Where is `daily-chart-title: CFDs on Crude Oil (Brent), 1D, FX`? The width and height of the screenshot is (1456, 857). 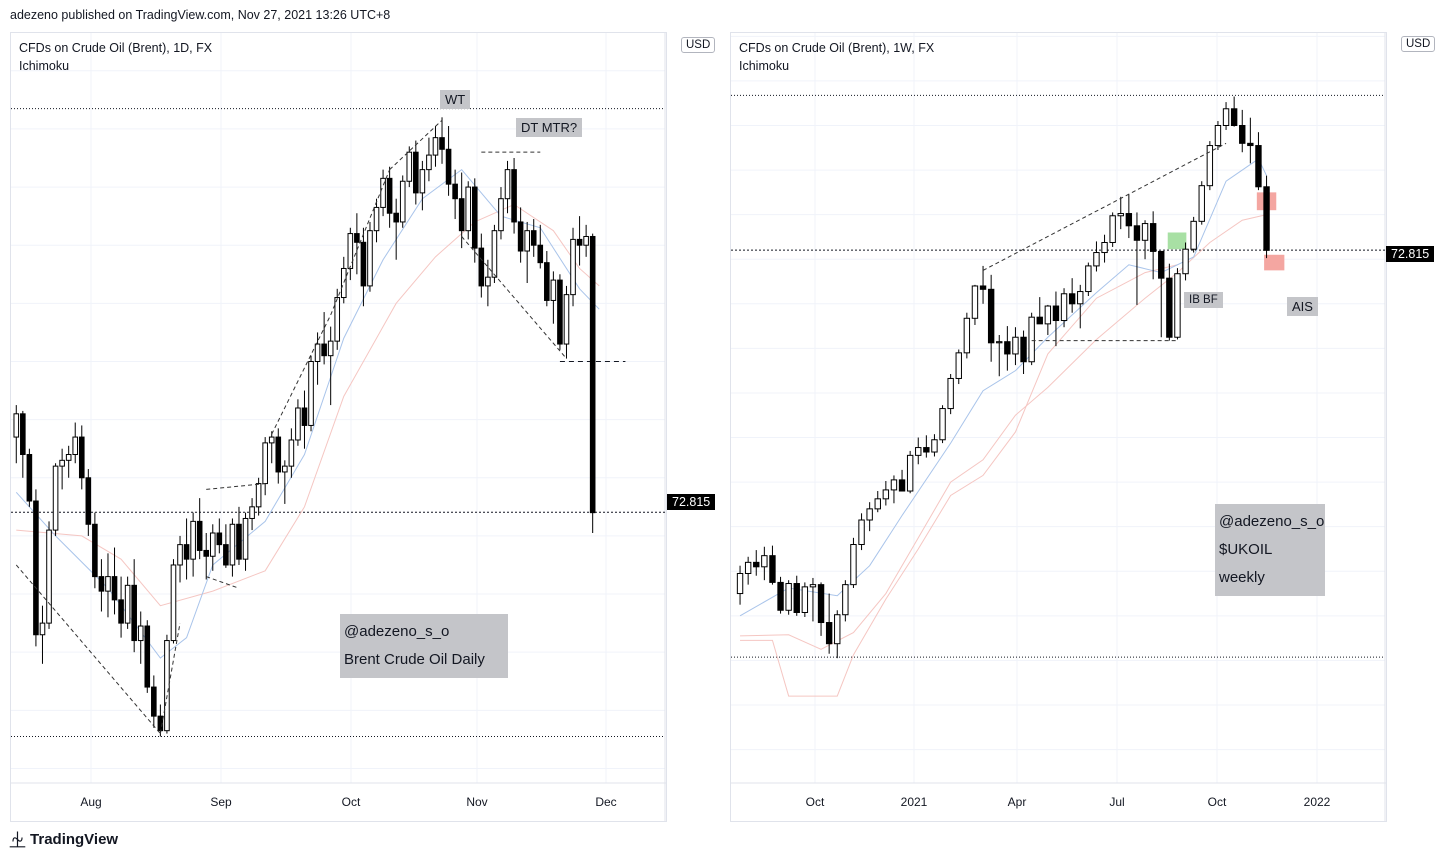 daily-chart-title: CFDs on Crude Oil (Brent), 1D, FX is located at coordinates (116, 48).